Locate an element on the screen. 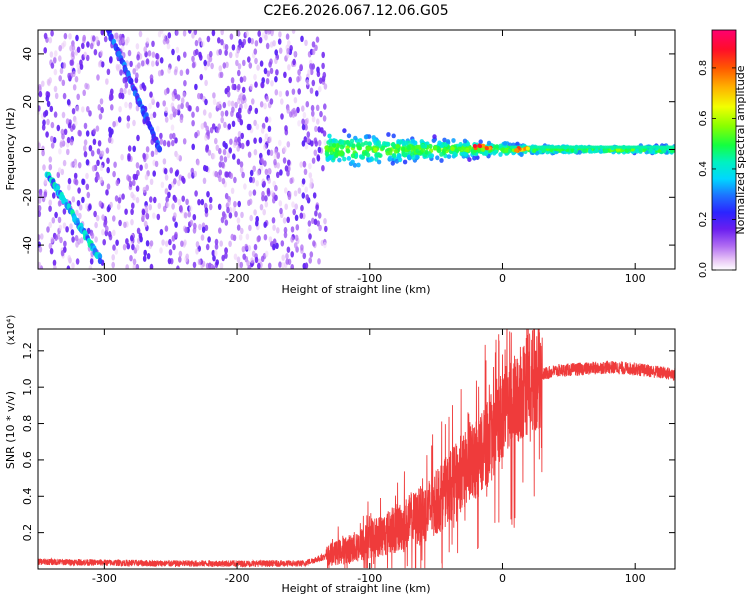 This screenshot has width=750, height=600. x-tick-label: 100 is located at coordinates (635, 278).